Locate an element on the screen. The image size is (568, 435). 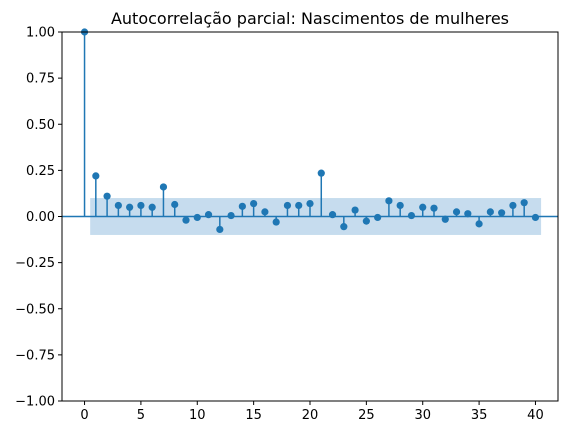
y-tick-label: 0.50 is located at coordinates (40, 125).